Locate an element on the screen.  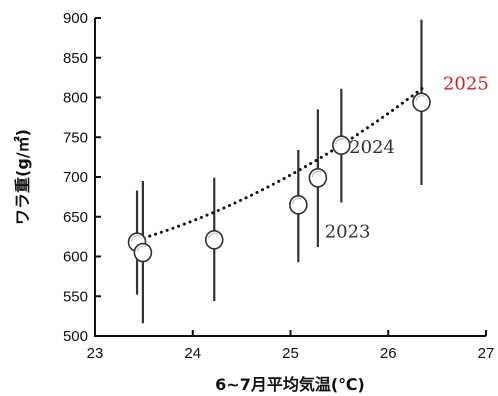
y-axis-title: ワラ重(g/㎡) is located at coordinates (22, 177).